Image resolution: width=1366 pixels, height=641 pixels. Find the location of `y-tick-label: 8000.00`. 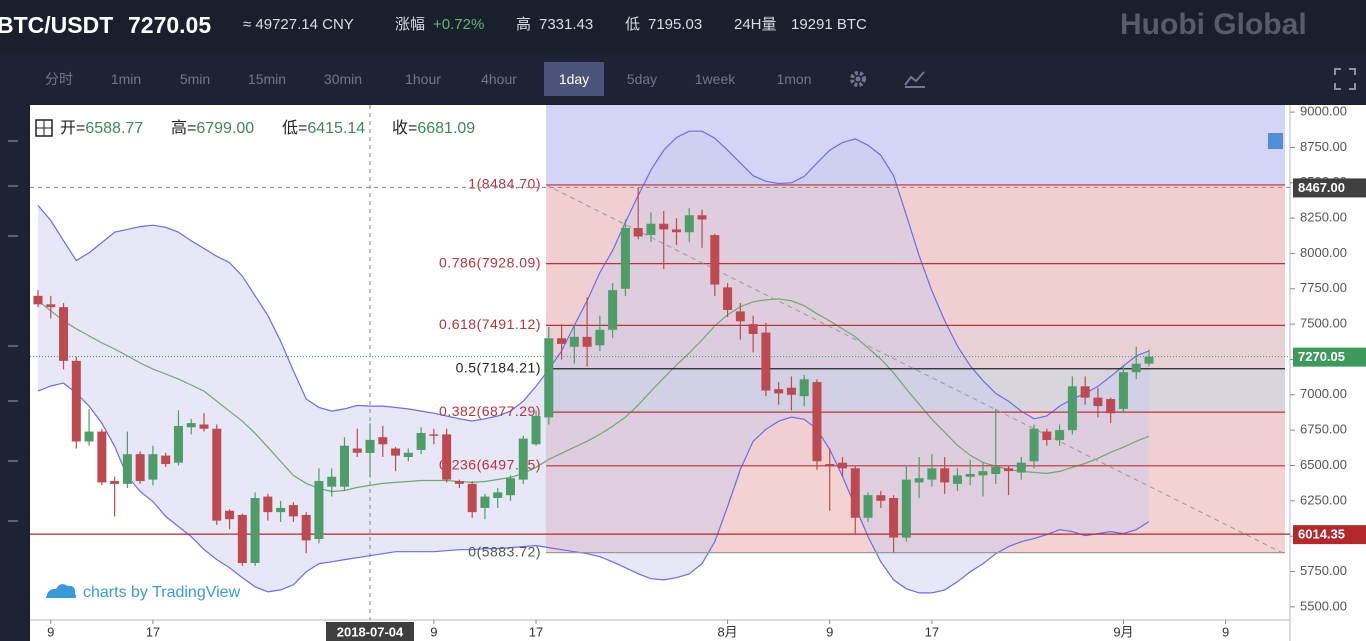

y-tick-label: 8000.00 is located at coordinates (1323, 252).